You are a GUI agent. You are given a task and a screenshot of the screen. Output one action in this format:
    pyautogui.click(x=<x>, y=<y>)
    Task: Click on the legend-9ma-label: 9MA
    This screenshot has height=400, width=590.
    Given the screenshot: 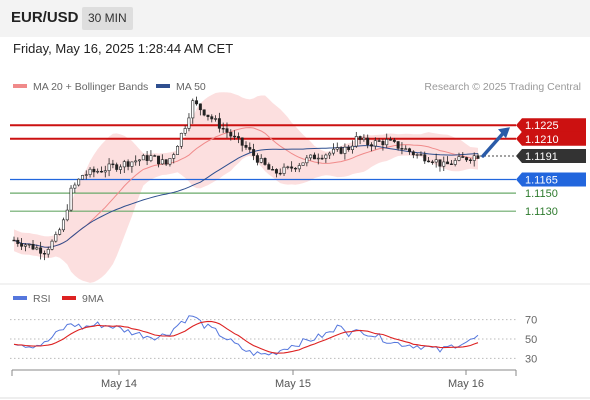 What is the action you would take?
    pyautogui.click(x=93, y=299)
    